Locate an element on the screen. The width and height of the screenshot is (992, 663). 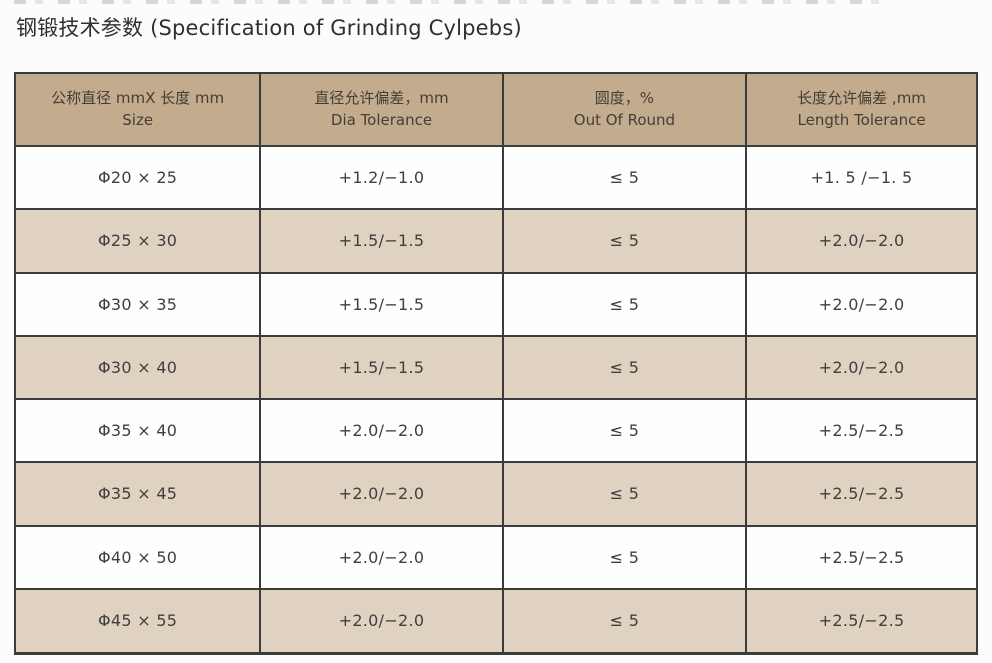
header-round-zh: 圆度，% is located at coordinates (624, 97).